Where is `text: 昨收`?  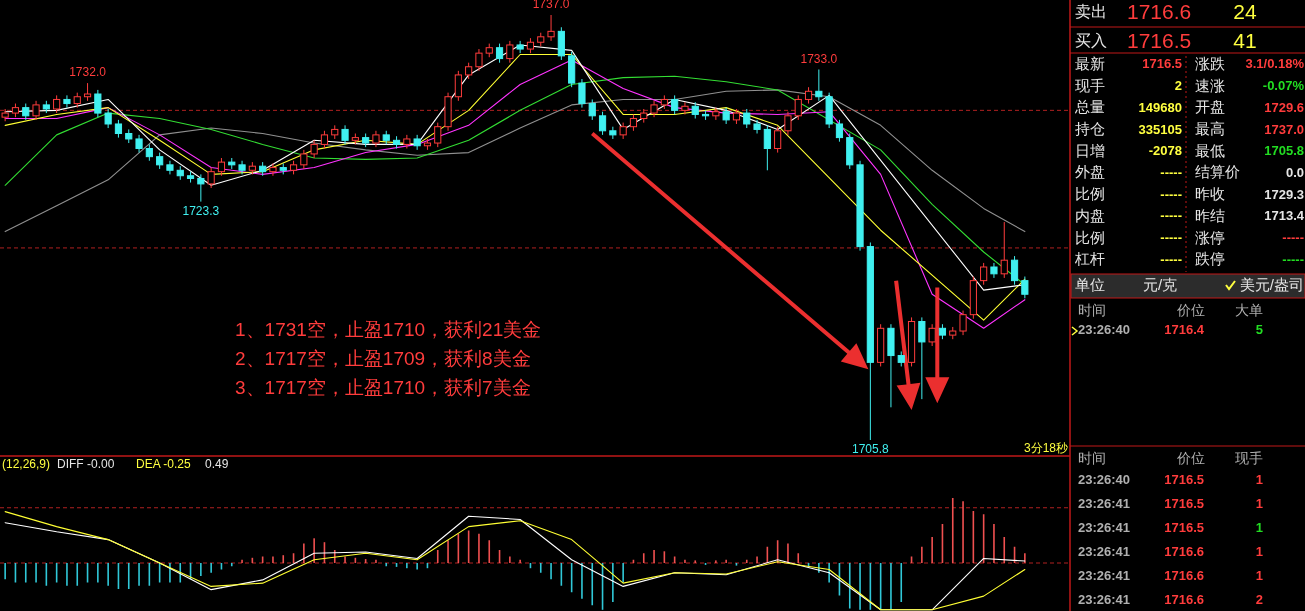 text: 昨收 is located at coordinates (1210, 194).